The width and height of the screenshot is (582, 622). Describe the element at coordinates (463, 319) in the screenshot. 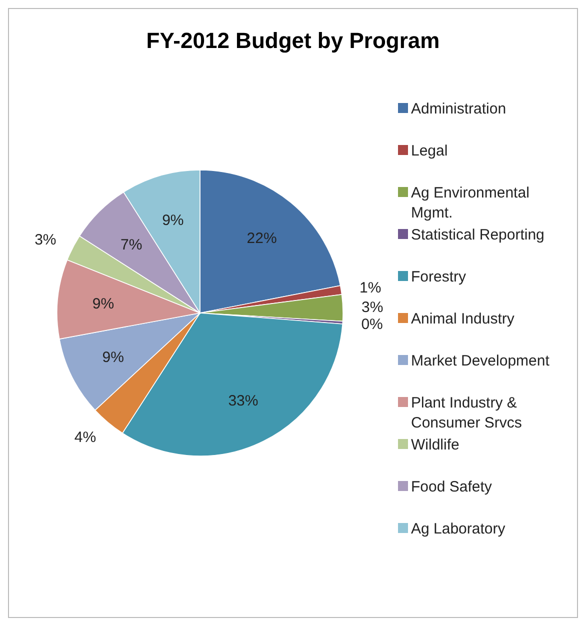

I see `legend-label: Animal Industry` at that location.